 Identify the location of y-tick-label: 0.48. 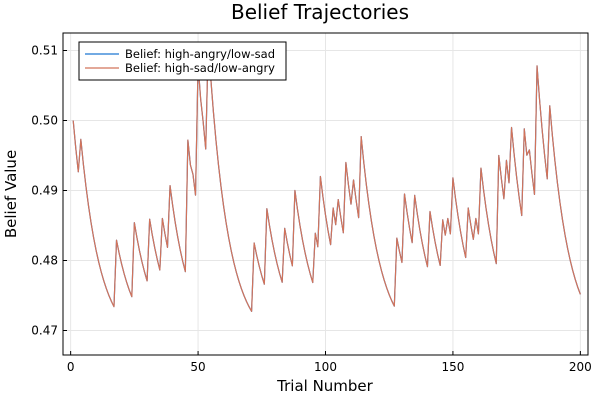
(44, 261).